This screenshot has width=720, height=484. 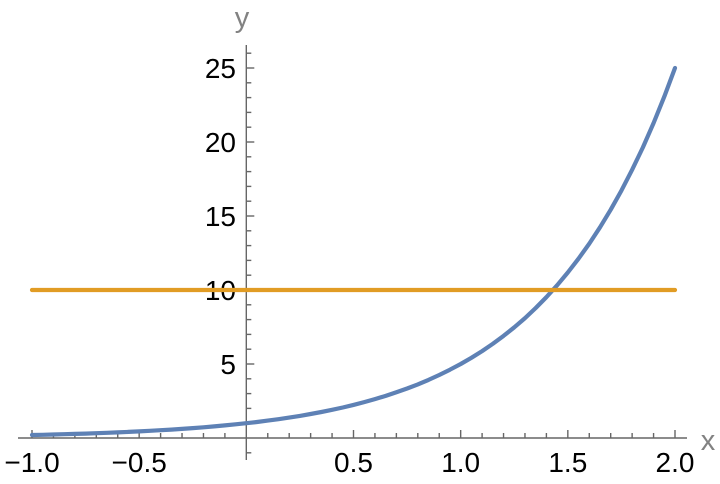 What do you see at coordinates (353, 462) in the screenshot?
I see `x-tick-label: 0.5` at bounding box center [353, 462].